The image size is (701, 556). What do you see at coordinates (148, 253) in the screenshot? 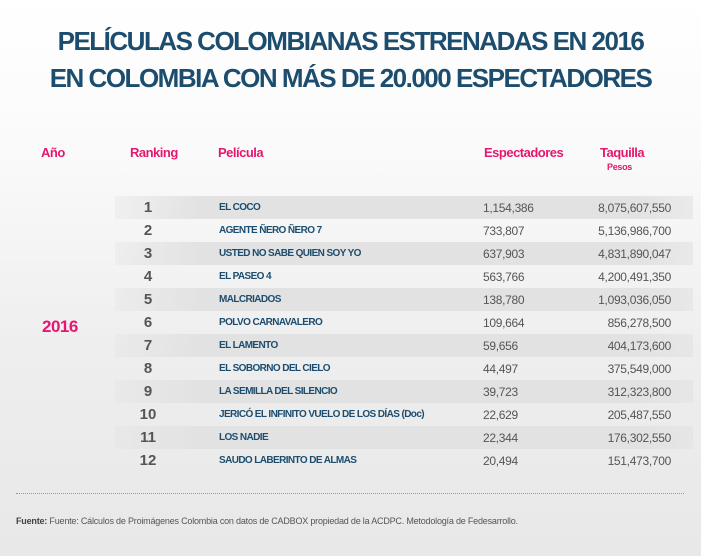
I see `cell-rank: 3` at bounding box center [148, 253].